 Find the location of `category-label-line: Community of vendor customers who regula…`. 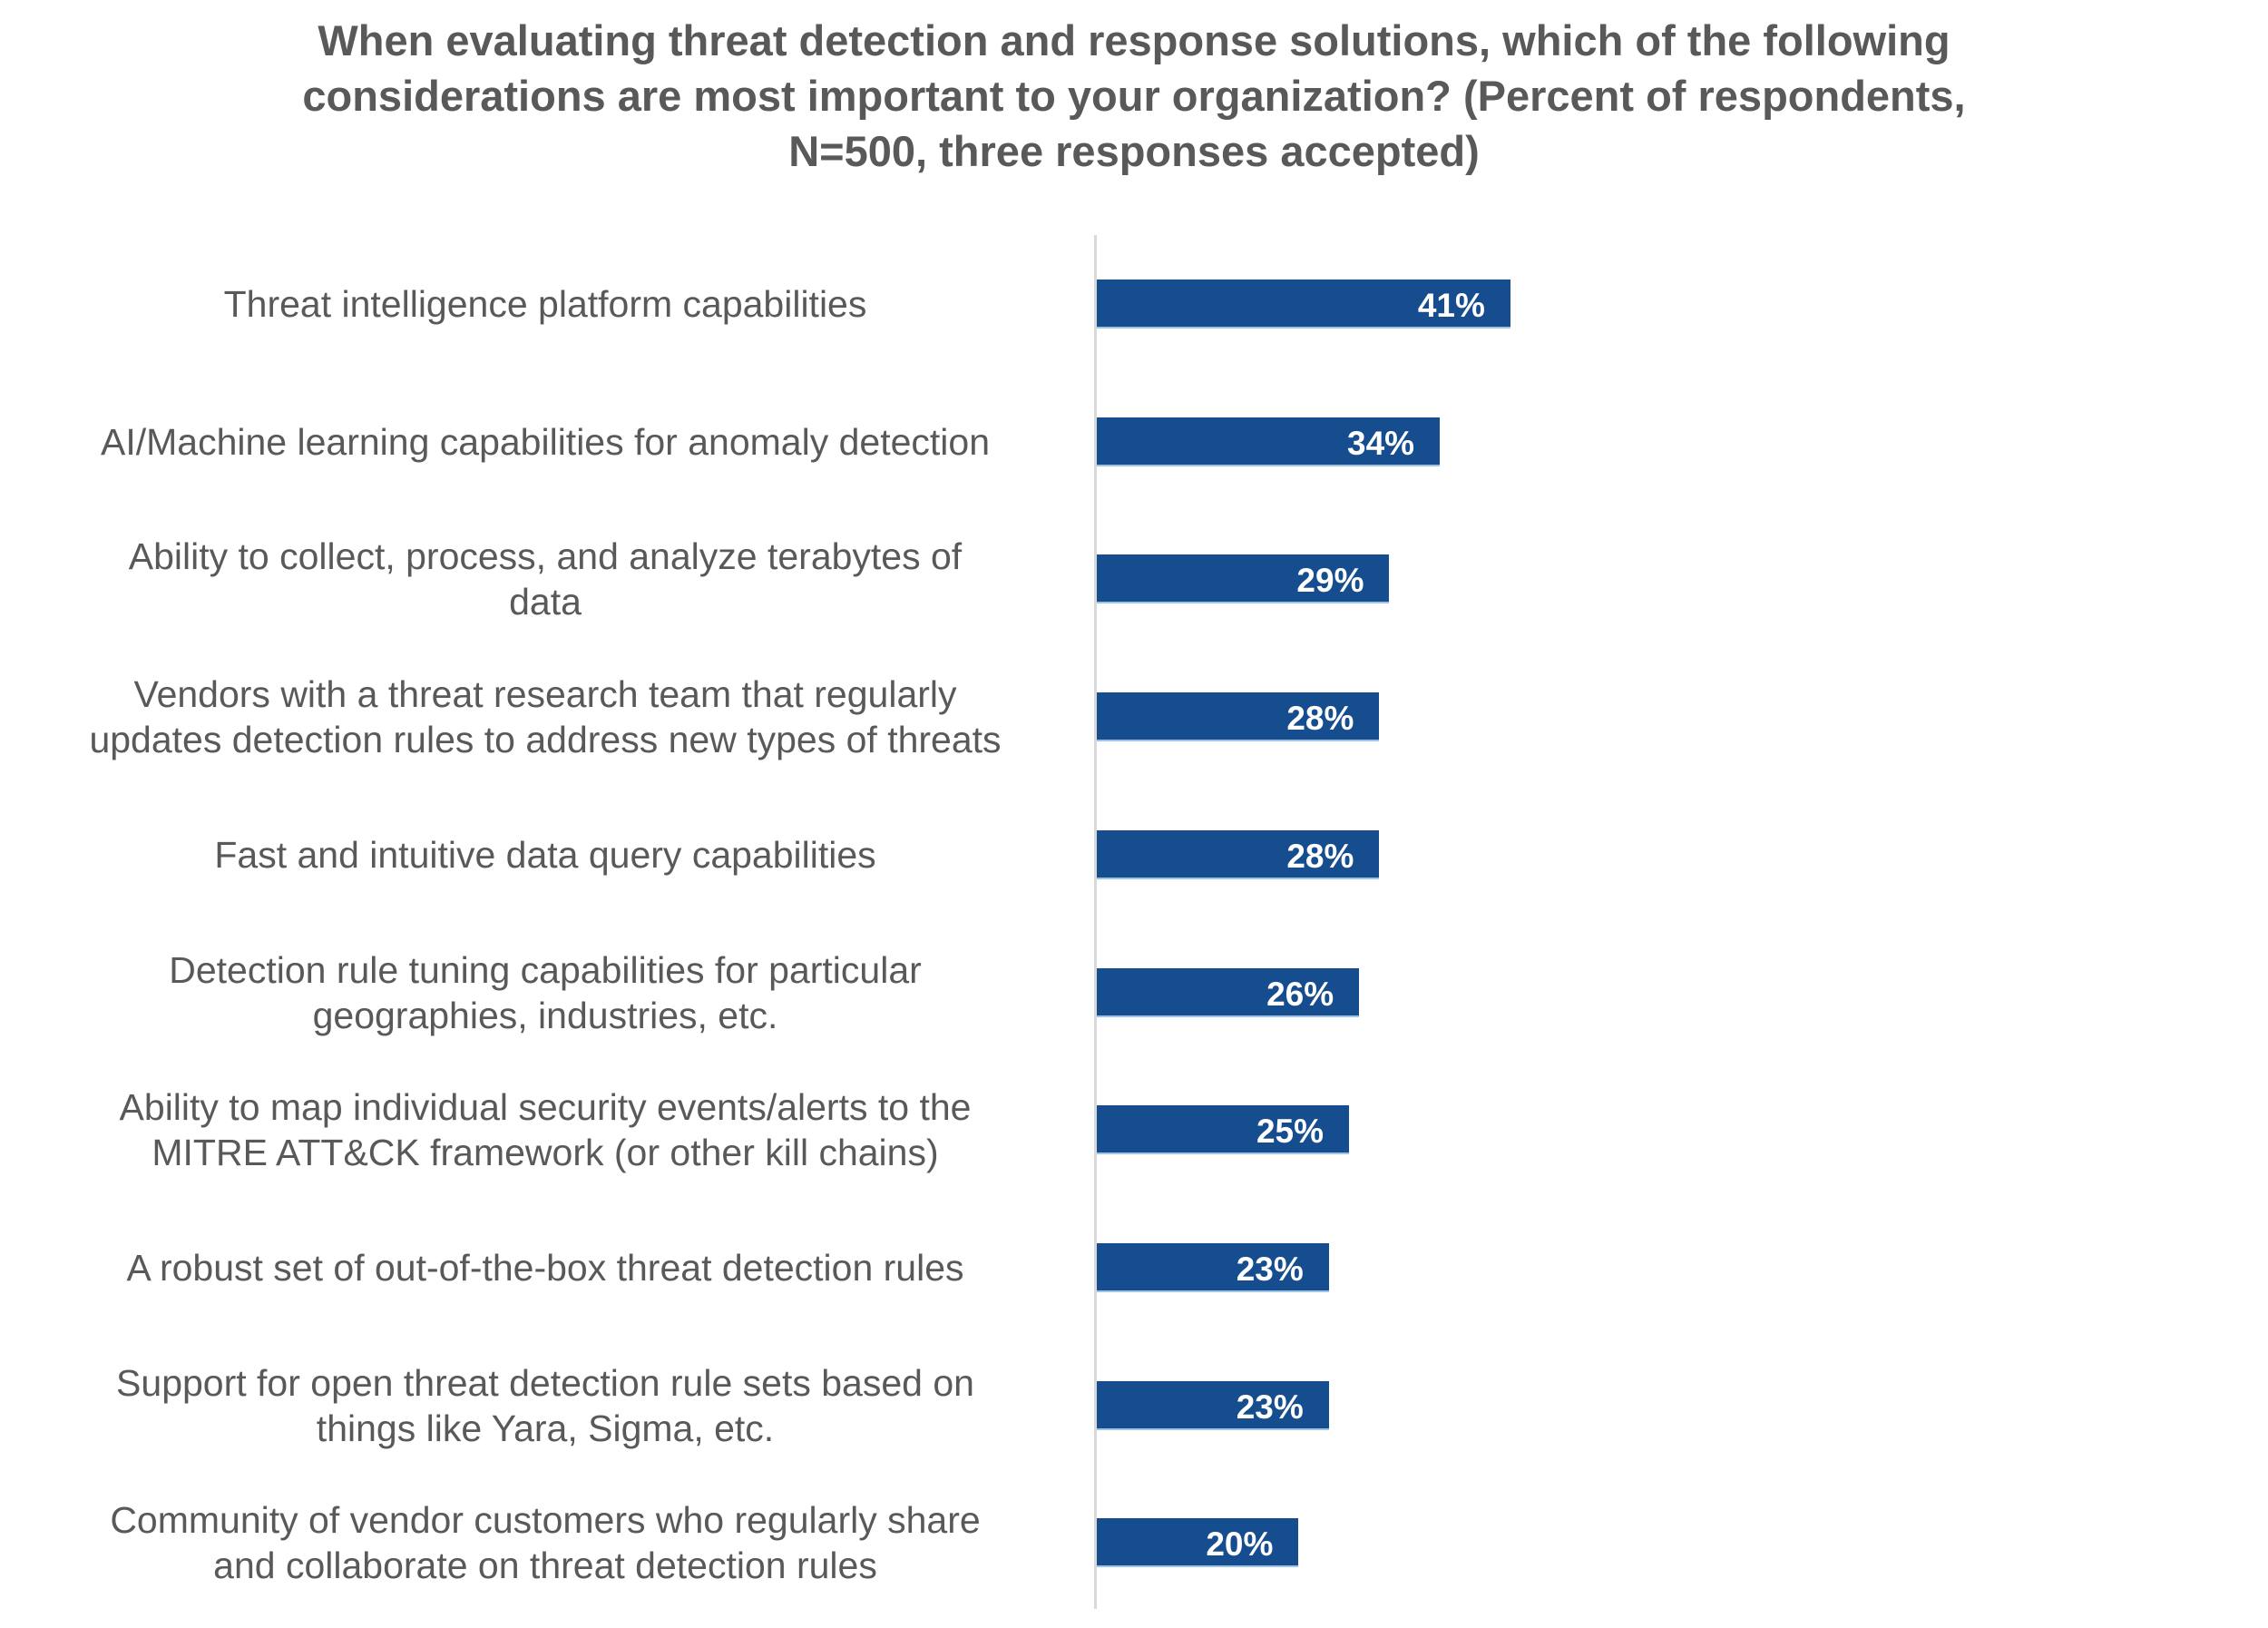

category-label-line: Community of vendor customers who regula… is located at coordinates (545, 1520).